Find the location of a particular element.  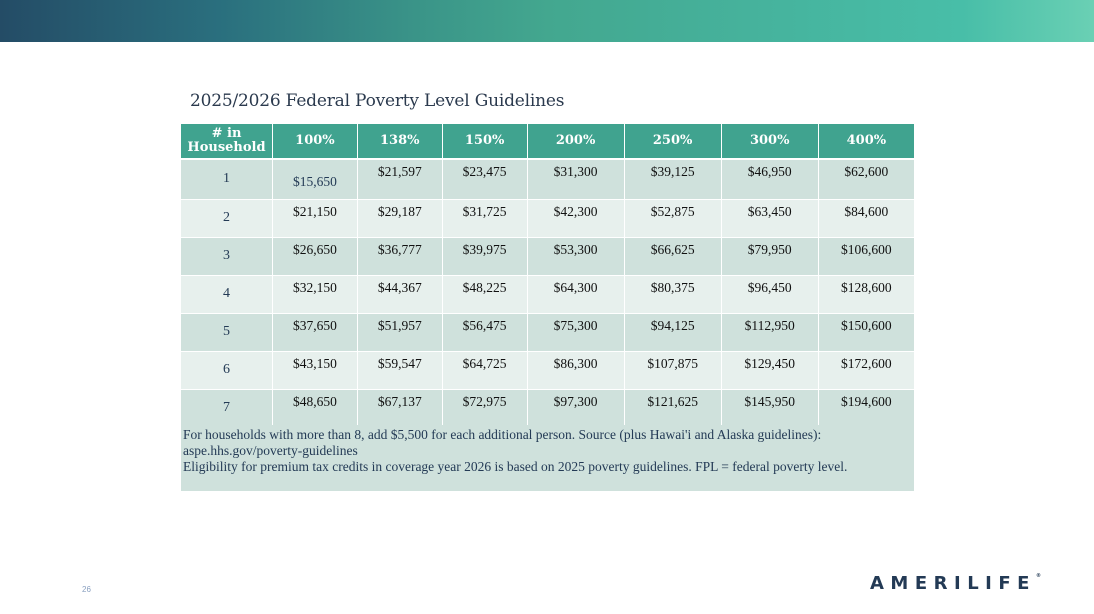

household-size: 1 is located at coordinates (227, 180).